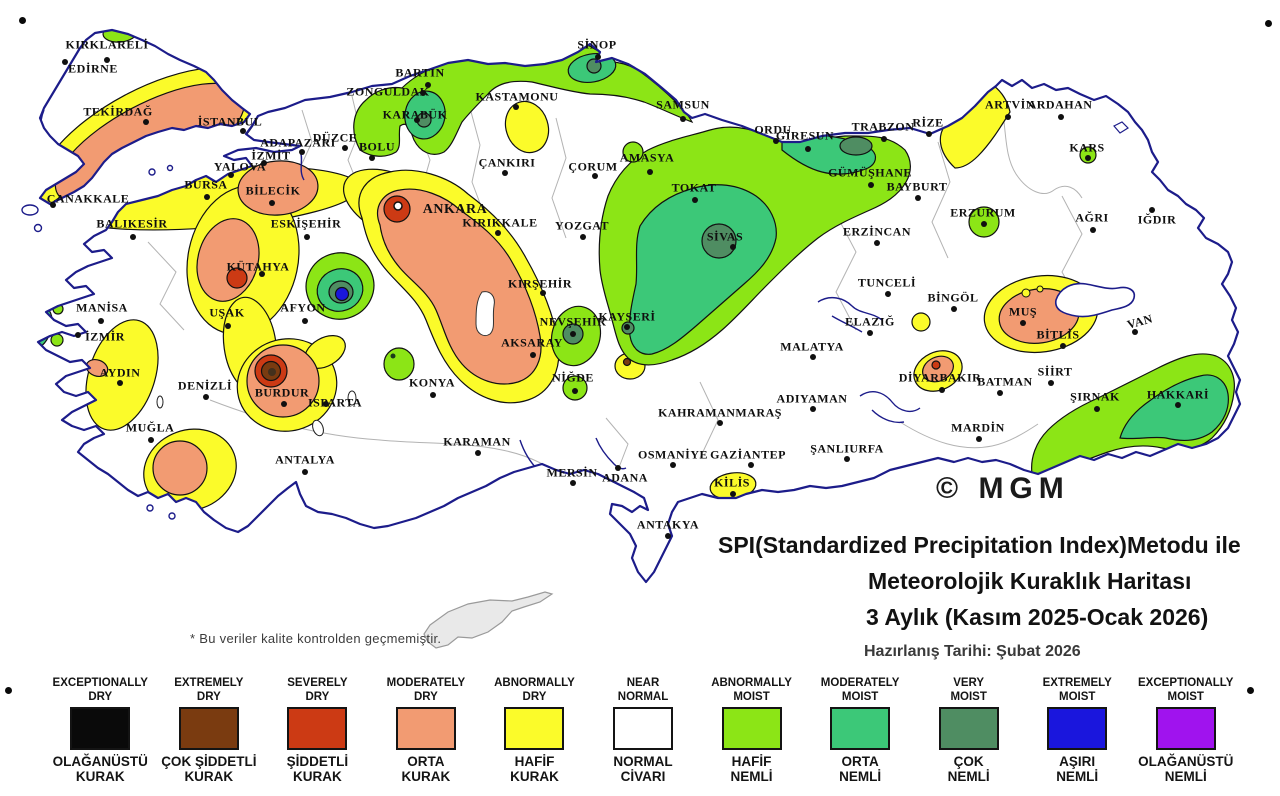  Describe the element at coordinates (98, 342) in the screenshot. I see `islands` at that location.